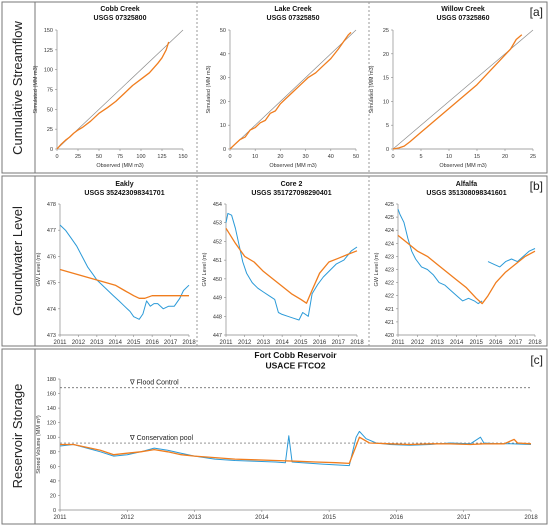 This screenshot has height=527, width=550. What do you see at coordinates (389, 231) in the screenshot?
I see `y-tick-label: 424` at bounding box center [389, 231].